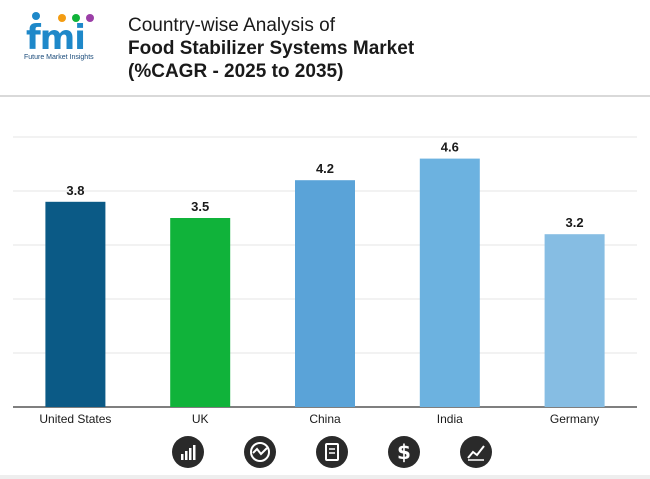 This screenshot has height=479, width=650. What do you see at coordinates (476, 452) in the screenshot?
I see `trend-chart-icon` at bounding box center [476, 452].